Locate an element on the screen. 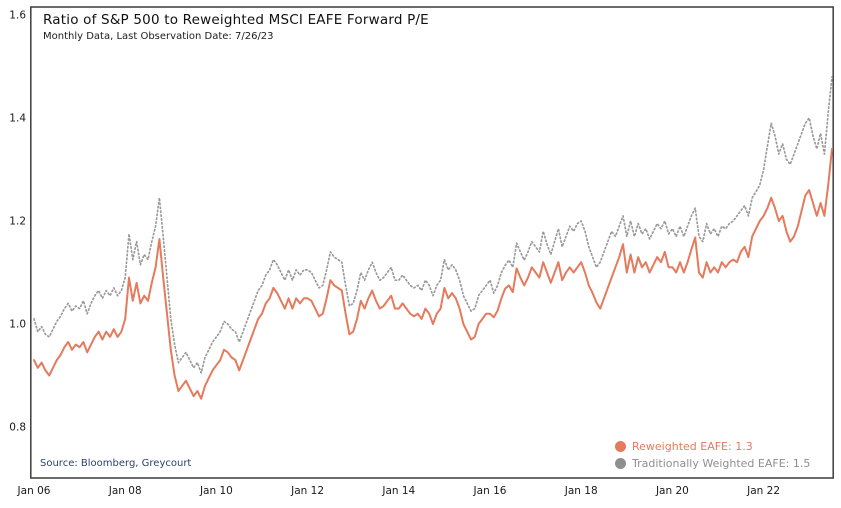 This screenshot has height=508, width=841. traditional-series-marker-icon is located at coordinates (620, 463).